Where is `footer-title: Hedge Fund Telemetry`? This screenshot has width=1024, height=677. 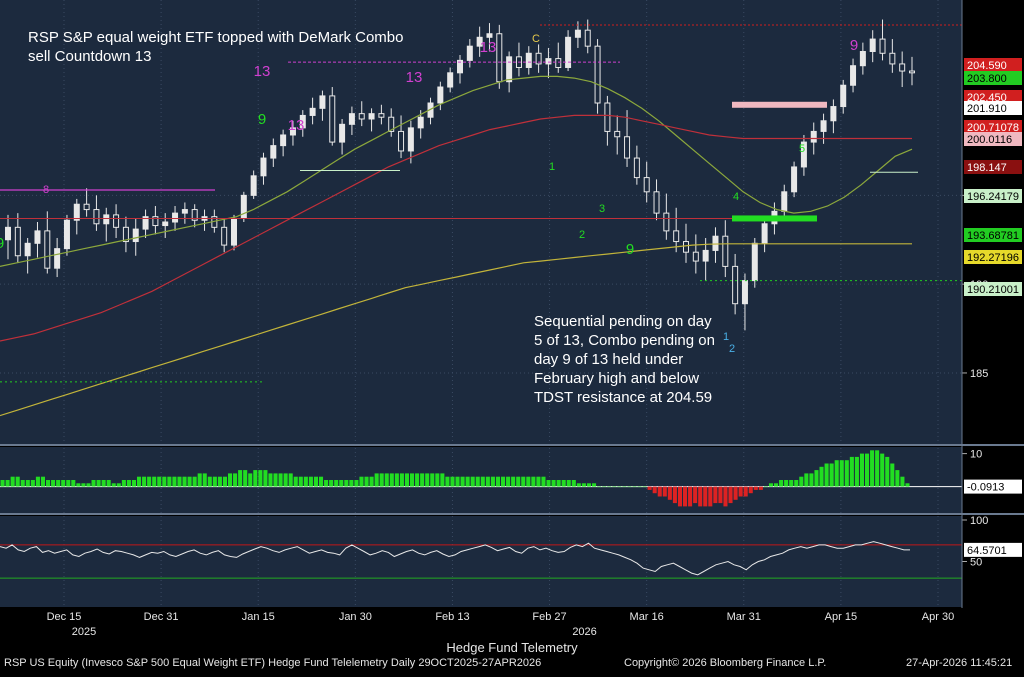
footer-title: Hedge Fund Telemetry is located at coordinates (512, 647).